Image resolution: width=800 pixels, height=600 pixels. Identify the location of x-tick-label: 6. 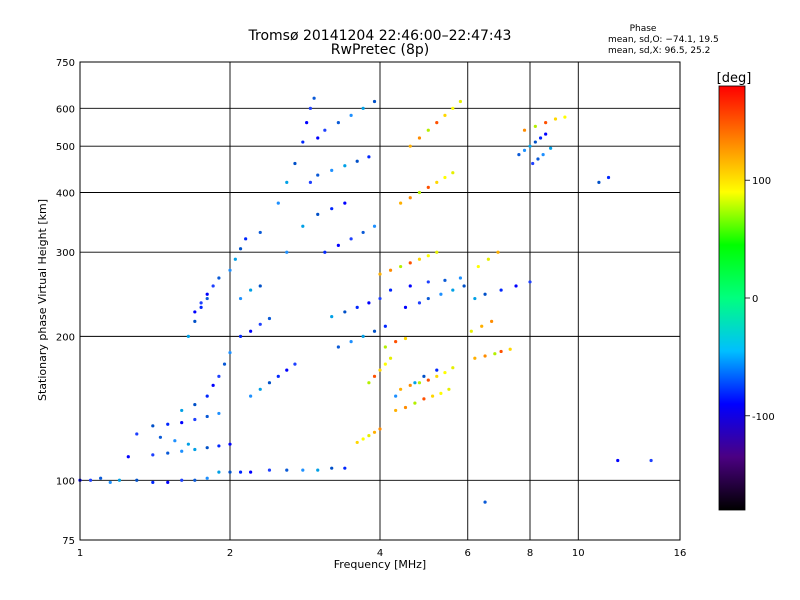
(468, 553).